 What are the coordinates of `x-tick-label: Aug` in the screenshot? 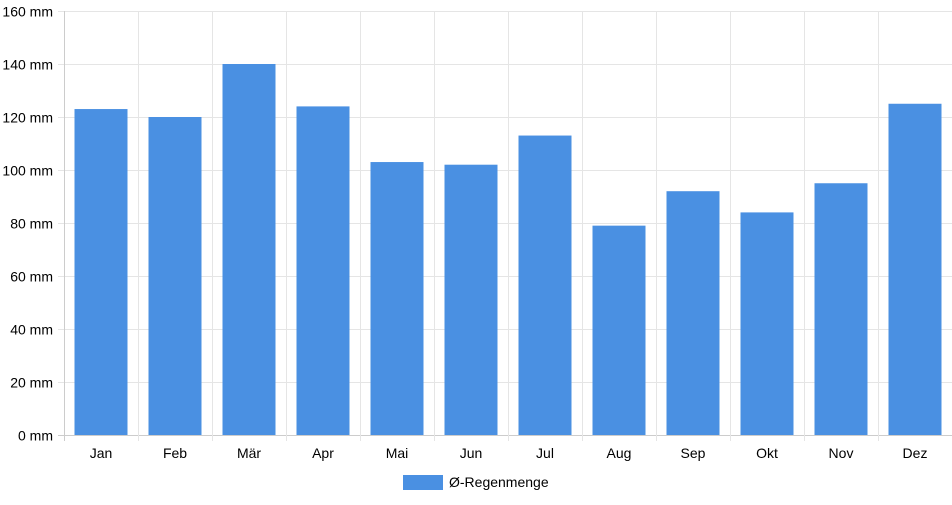 It's located at (619, 453).